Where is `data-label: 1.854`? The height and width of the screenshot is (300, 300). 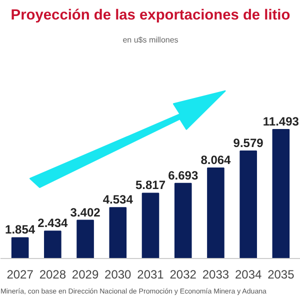 data-label: 1.854 is located at coordinates (20, 229).